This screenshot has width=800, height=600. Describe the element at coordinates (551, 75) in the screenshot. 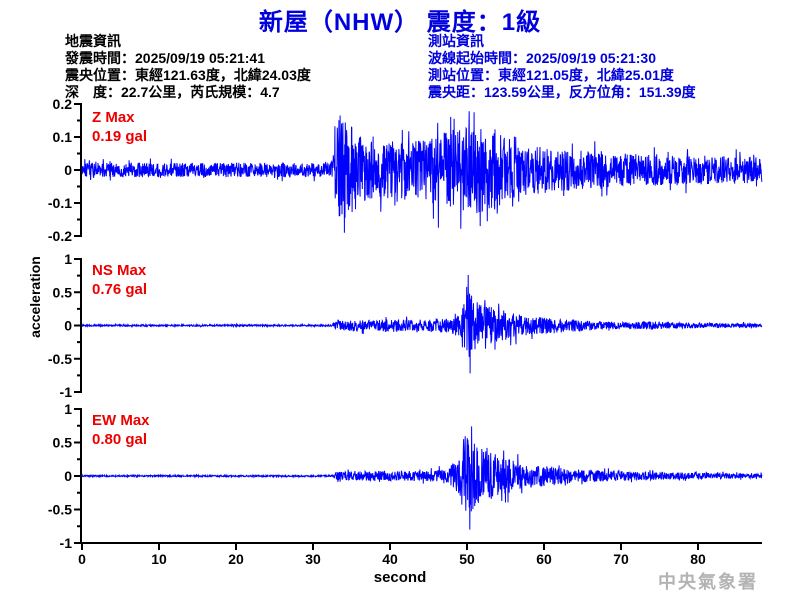

I see `station-location-line: 測站位置：東經121.05度，北緯25.01度` at that location.